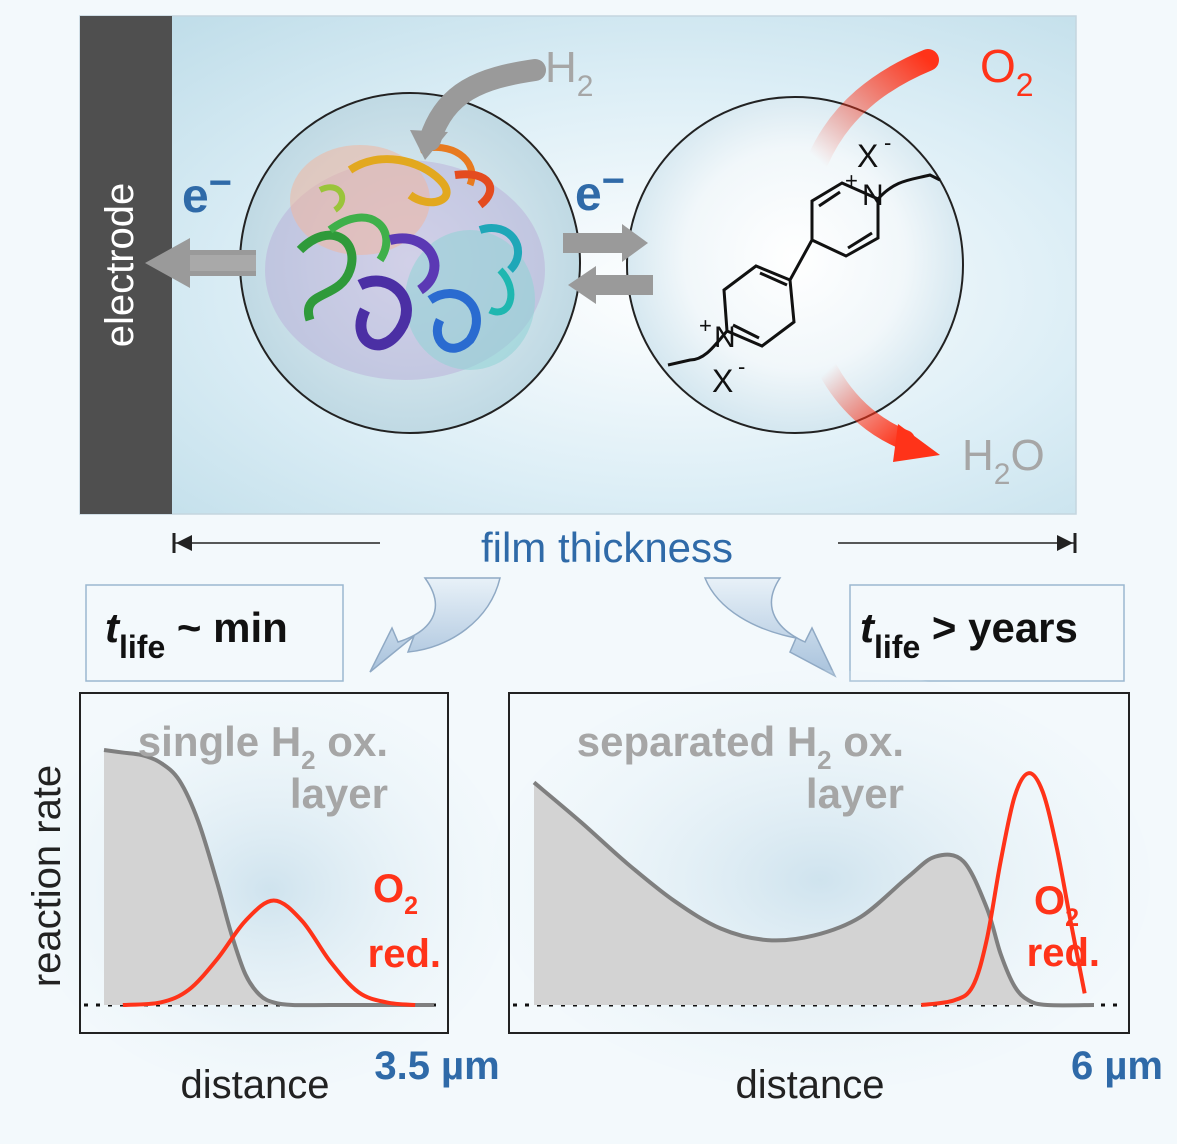  I want to click on o2-arrow, so click(873, 110).